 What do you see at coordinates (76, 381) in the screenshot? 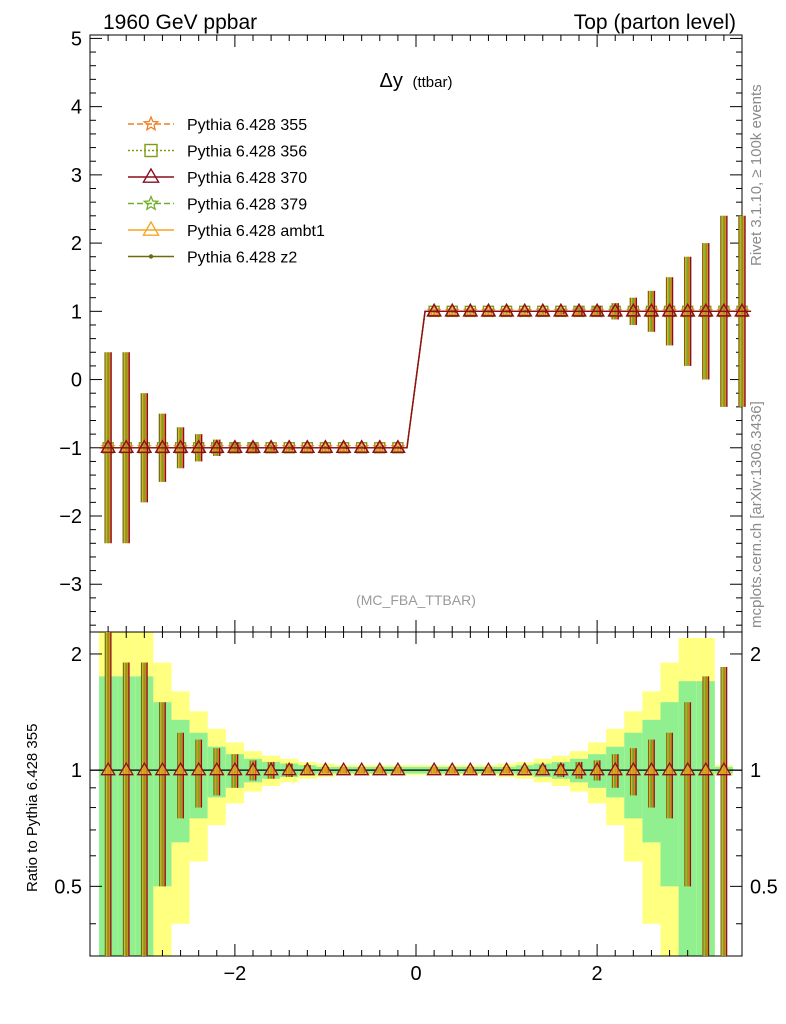
I see `y-tick-label: 0` at bounding box center [76, 381].